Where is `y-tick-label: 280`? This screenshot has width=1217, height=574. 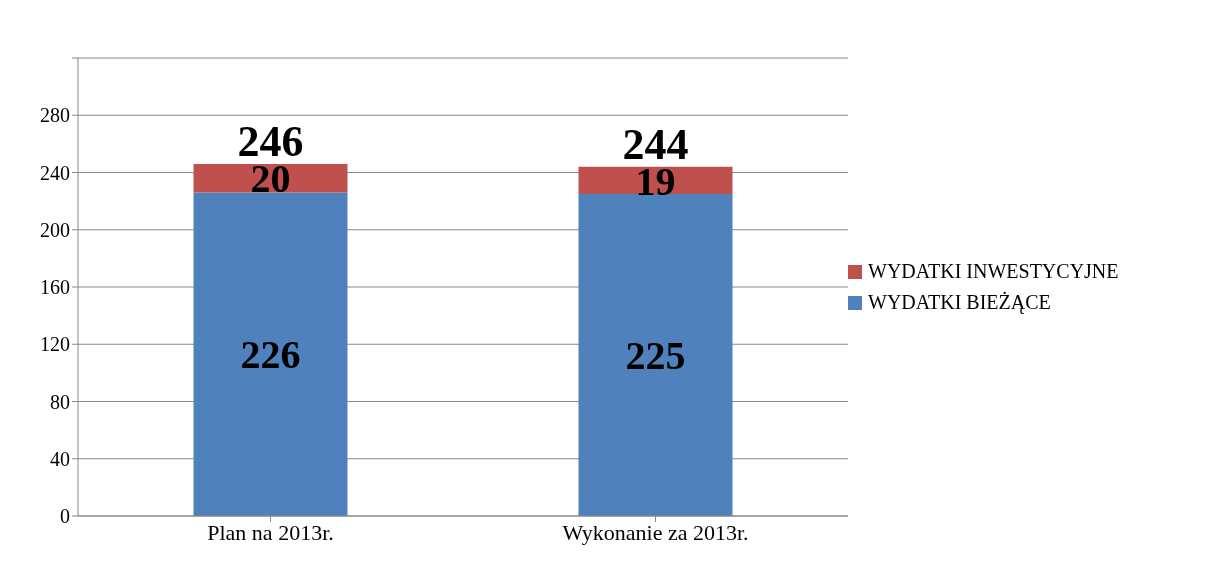
y-tick-label: 280 is located at coordinates (55, 115).